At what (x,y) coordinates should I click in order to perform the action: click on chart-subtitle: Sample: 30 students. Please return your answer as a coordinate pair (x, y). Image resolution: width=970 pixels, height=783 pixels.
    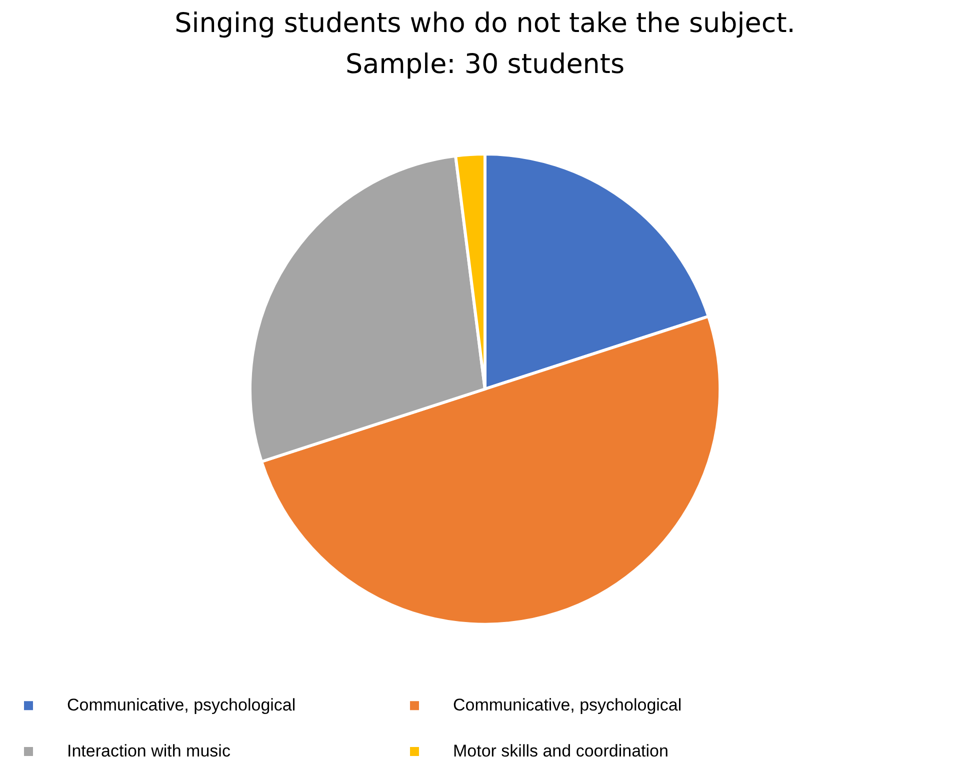
    Looking at the image, I should click on (485, 64).